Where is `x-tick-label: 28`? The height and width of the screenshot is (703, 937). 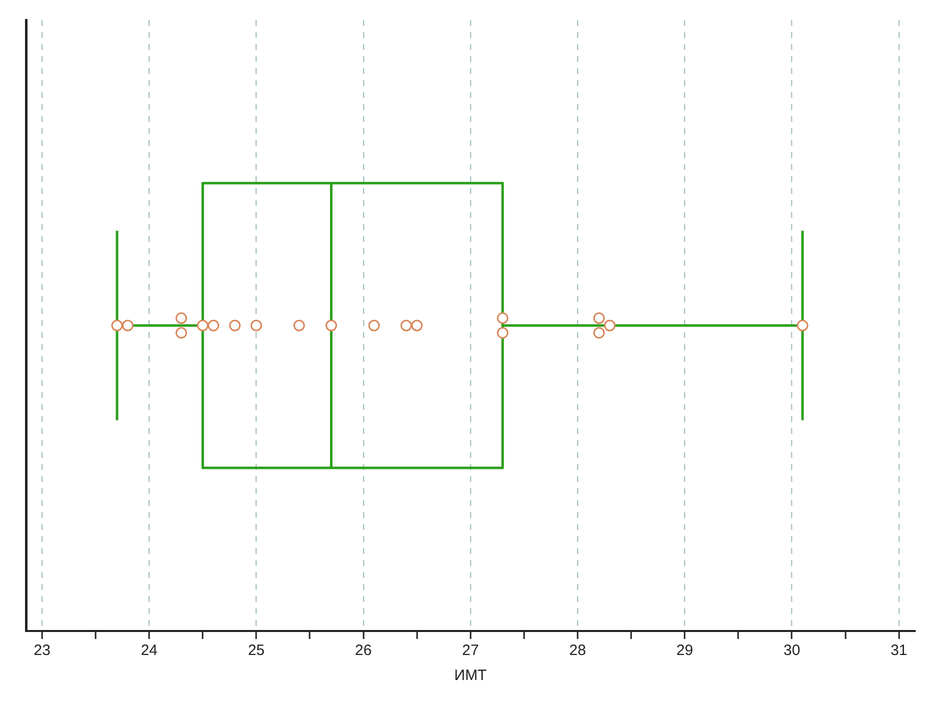
x-tick-label: 28 is located at coordinates (577, 651).